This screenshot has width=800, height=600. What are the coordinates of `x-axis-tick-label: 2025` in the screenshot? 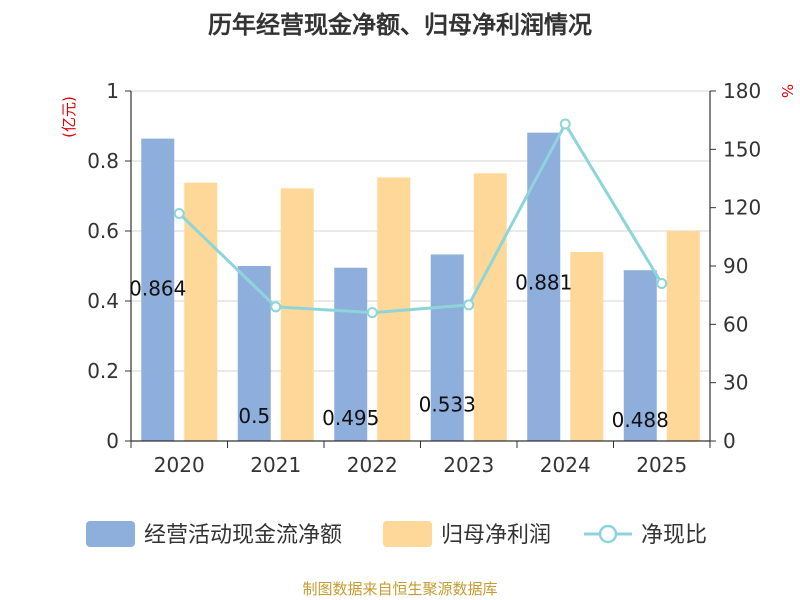 It's located at (661, 465).